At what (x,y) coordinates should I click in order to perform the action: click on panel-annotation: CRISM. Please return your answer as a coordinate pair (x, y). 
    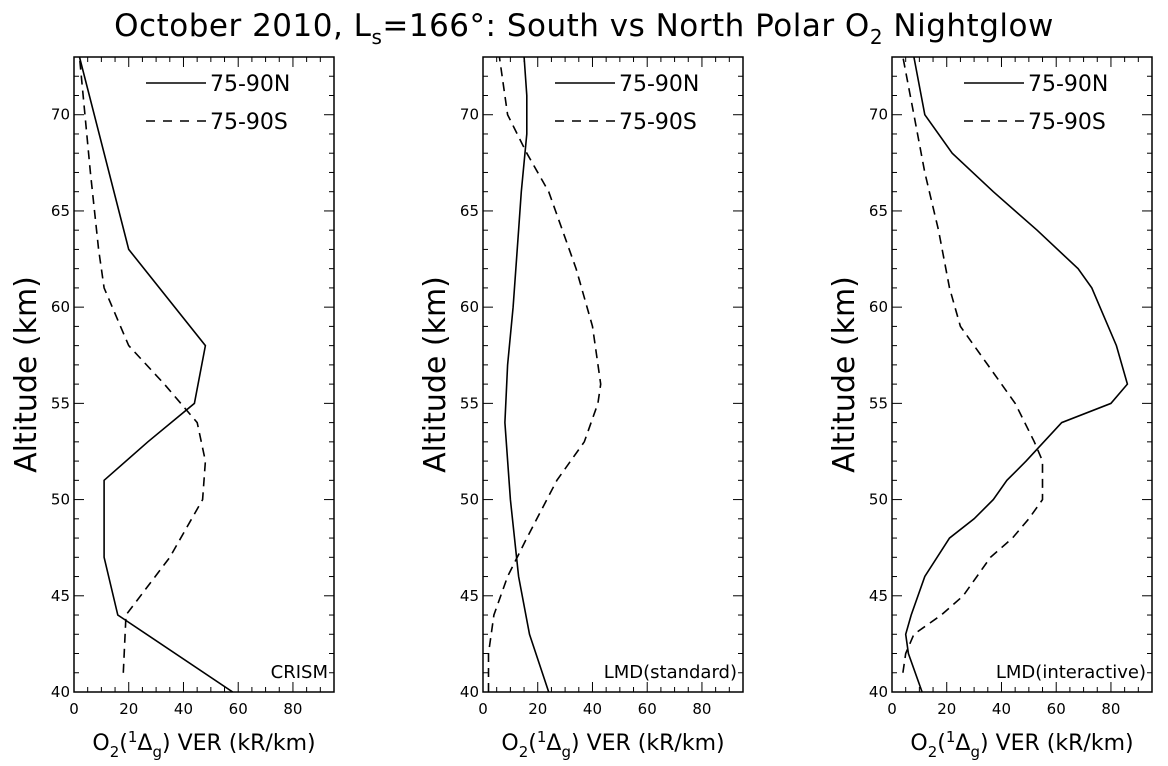
    Looking at the image, I should click on (299, 672).